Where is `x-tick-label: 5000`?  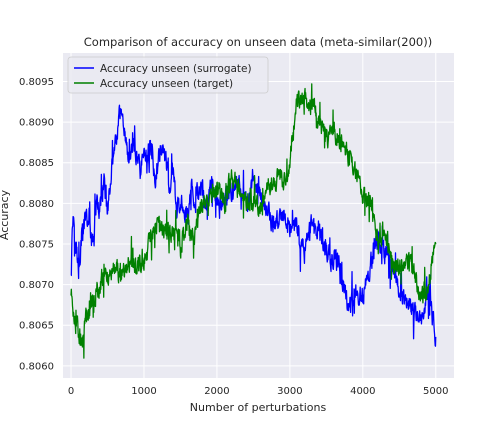 x-tick-label: 5000 is located at coordinates (435, 391).